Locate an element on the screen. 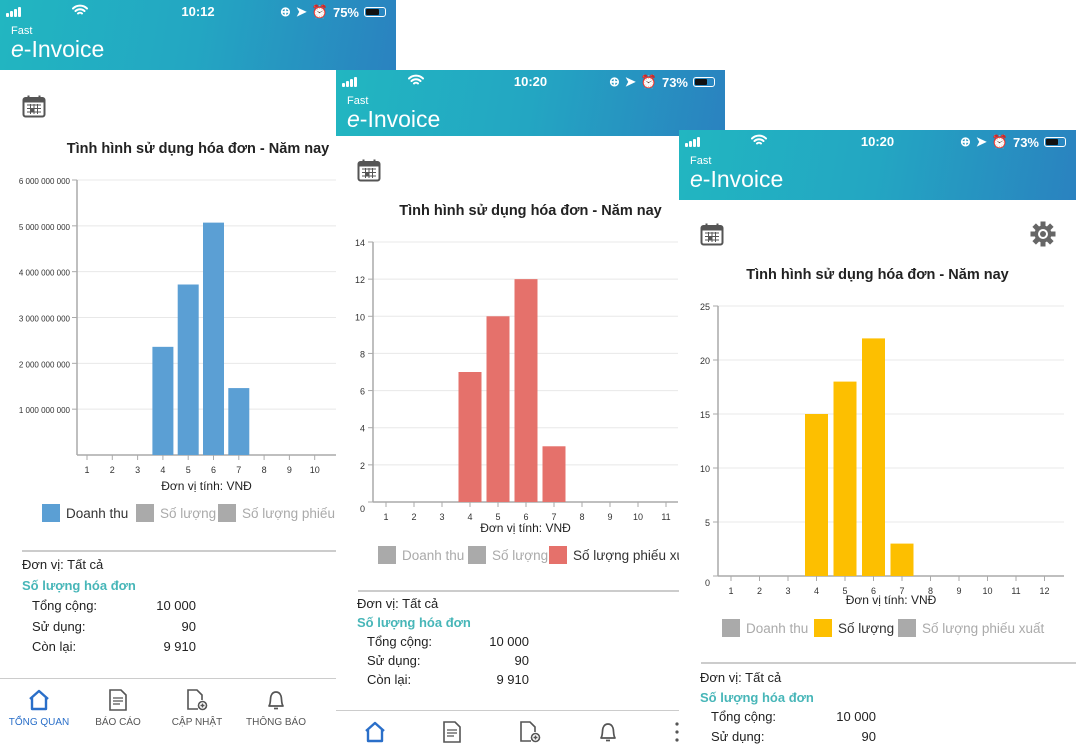 This screenshot has height=747, width=1076. y-tick-label: 5 000 000 000 is located at coordinates (45, 227).